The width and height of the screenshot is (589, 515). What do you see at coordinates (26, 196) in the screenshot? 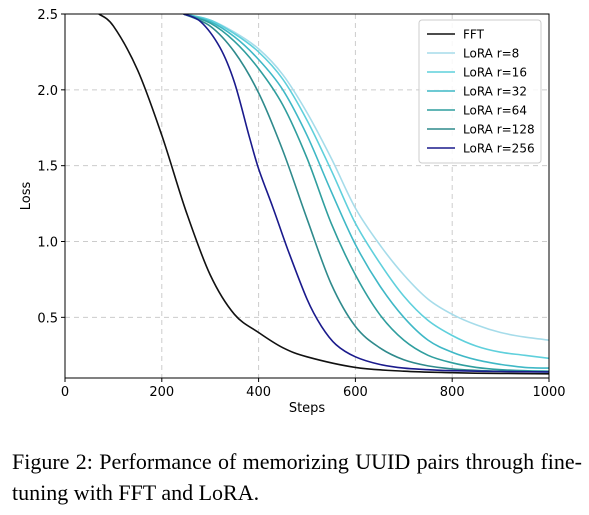
I see `y-axis-label: Loss` at bounding box center [26, 196].